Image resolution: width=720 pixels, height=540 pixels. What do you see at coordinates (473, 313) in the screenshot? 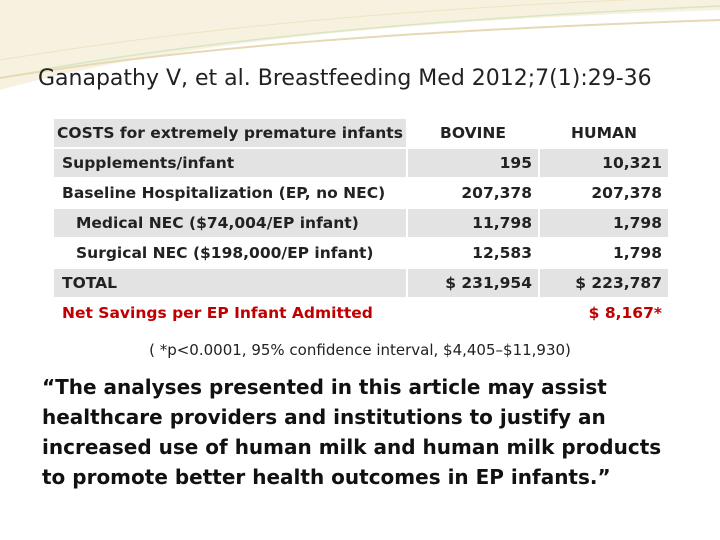
I see `row-bovine` at bounding box center [473, 313].